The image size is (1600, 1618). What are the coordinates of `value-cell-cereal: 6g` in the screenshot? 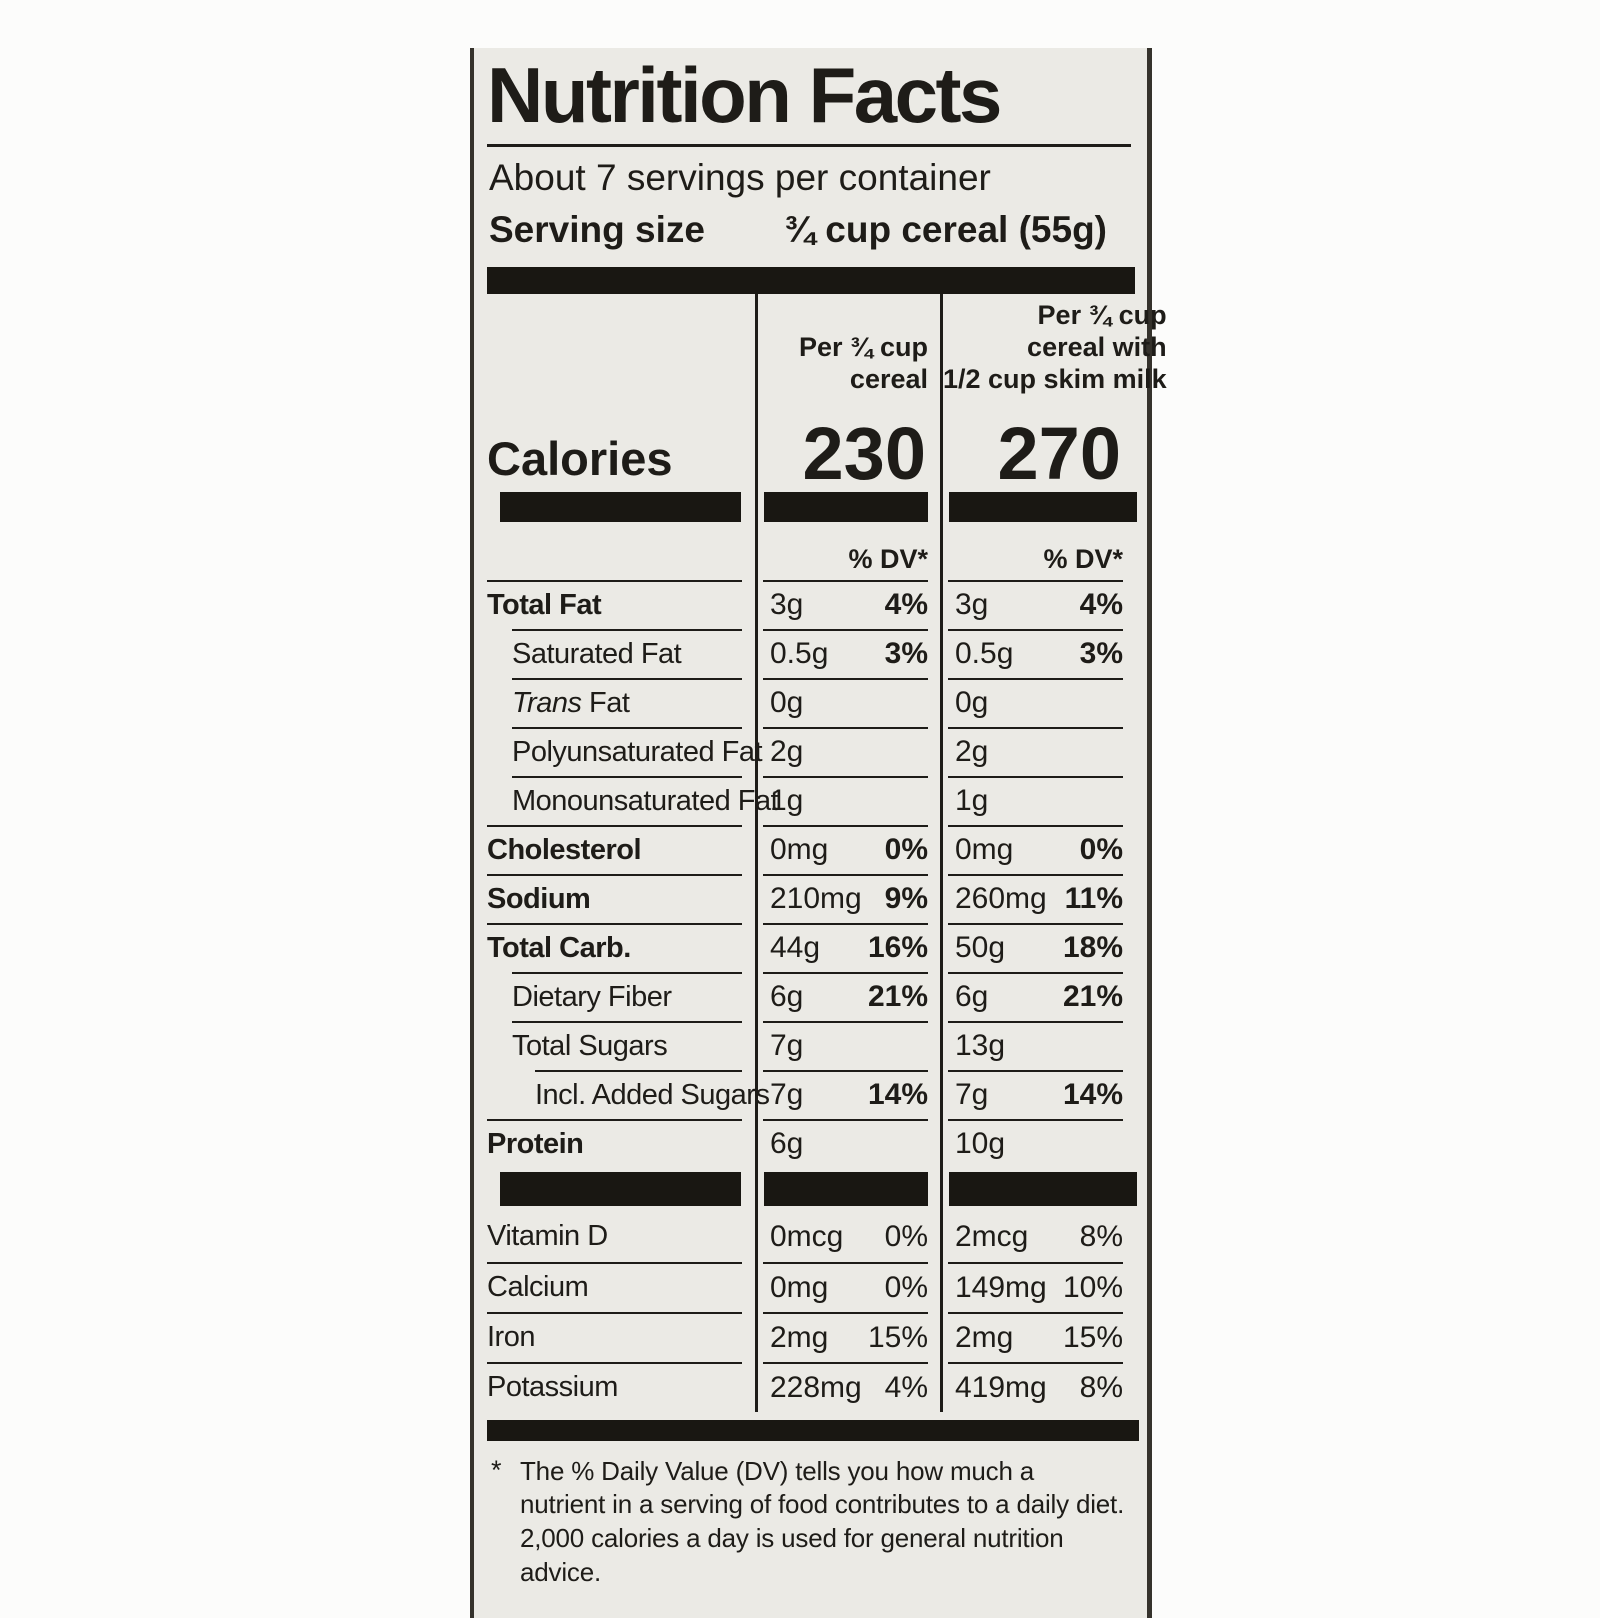 It's located at (847, 1143).